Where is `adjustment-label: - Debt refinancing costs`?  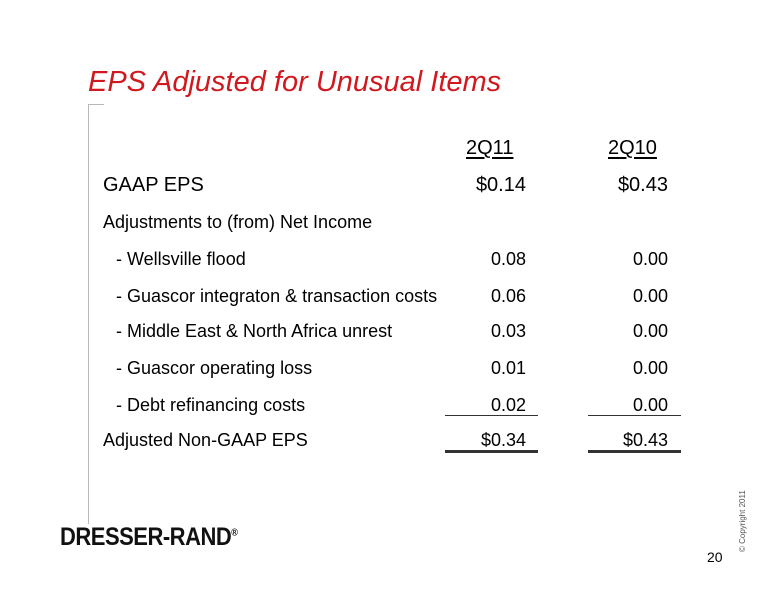
adjustment-label: - Debt refinancing costs is located at coordinates (211, 405).